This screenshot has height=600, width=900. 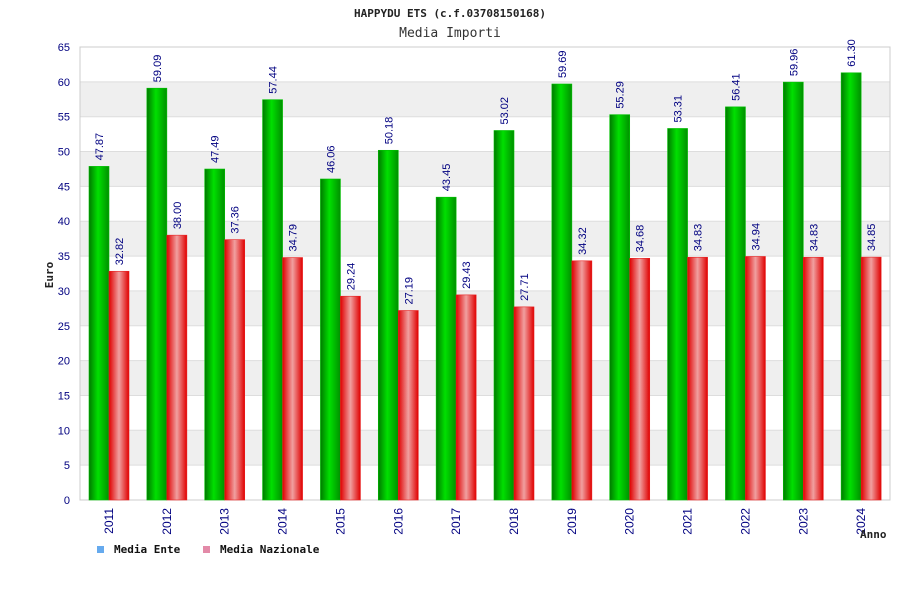 What do you see at coordinates (216, 149) in the screenshot?
I see `bar-value-label: 47.49` at bounding box center [216, 149].